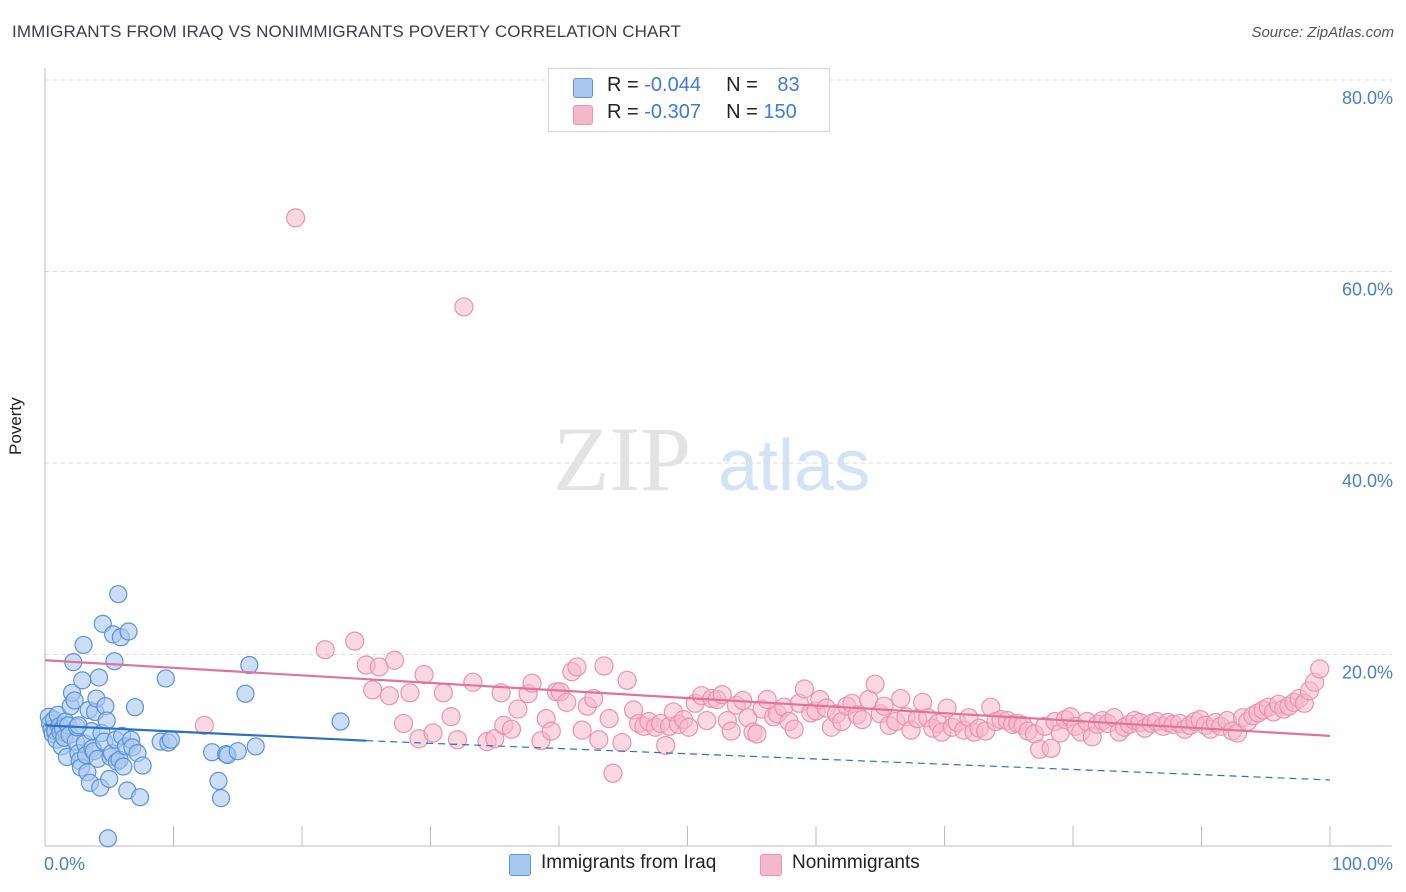 This screenshot has width=1406, height=892. What do you see at coordinates (583, 88) in the screenshot?
I see `blue-swatch` at bounding box center [583, 88].